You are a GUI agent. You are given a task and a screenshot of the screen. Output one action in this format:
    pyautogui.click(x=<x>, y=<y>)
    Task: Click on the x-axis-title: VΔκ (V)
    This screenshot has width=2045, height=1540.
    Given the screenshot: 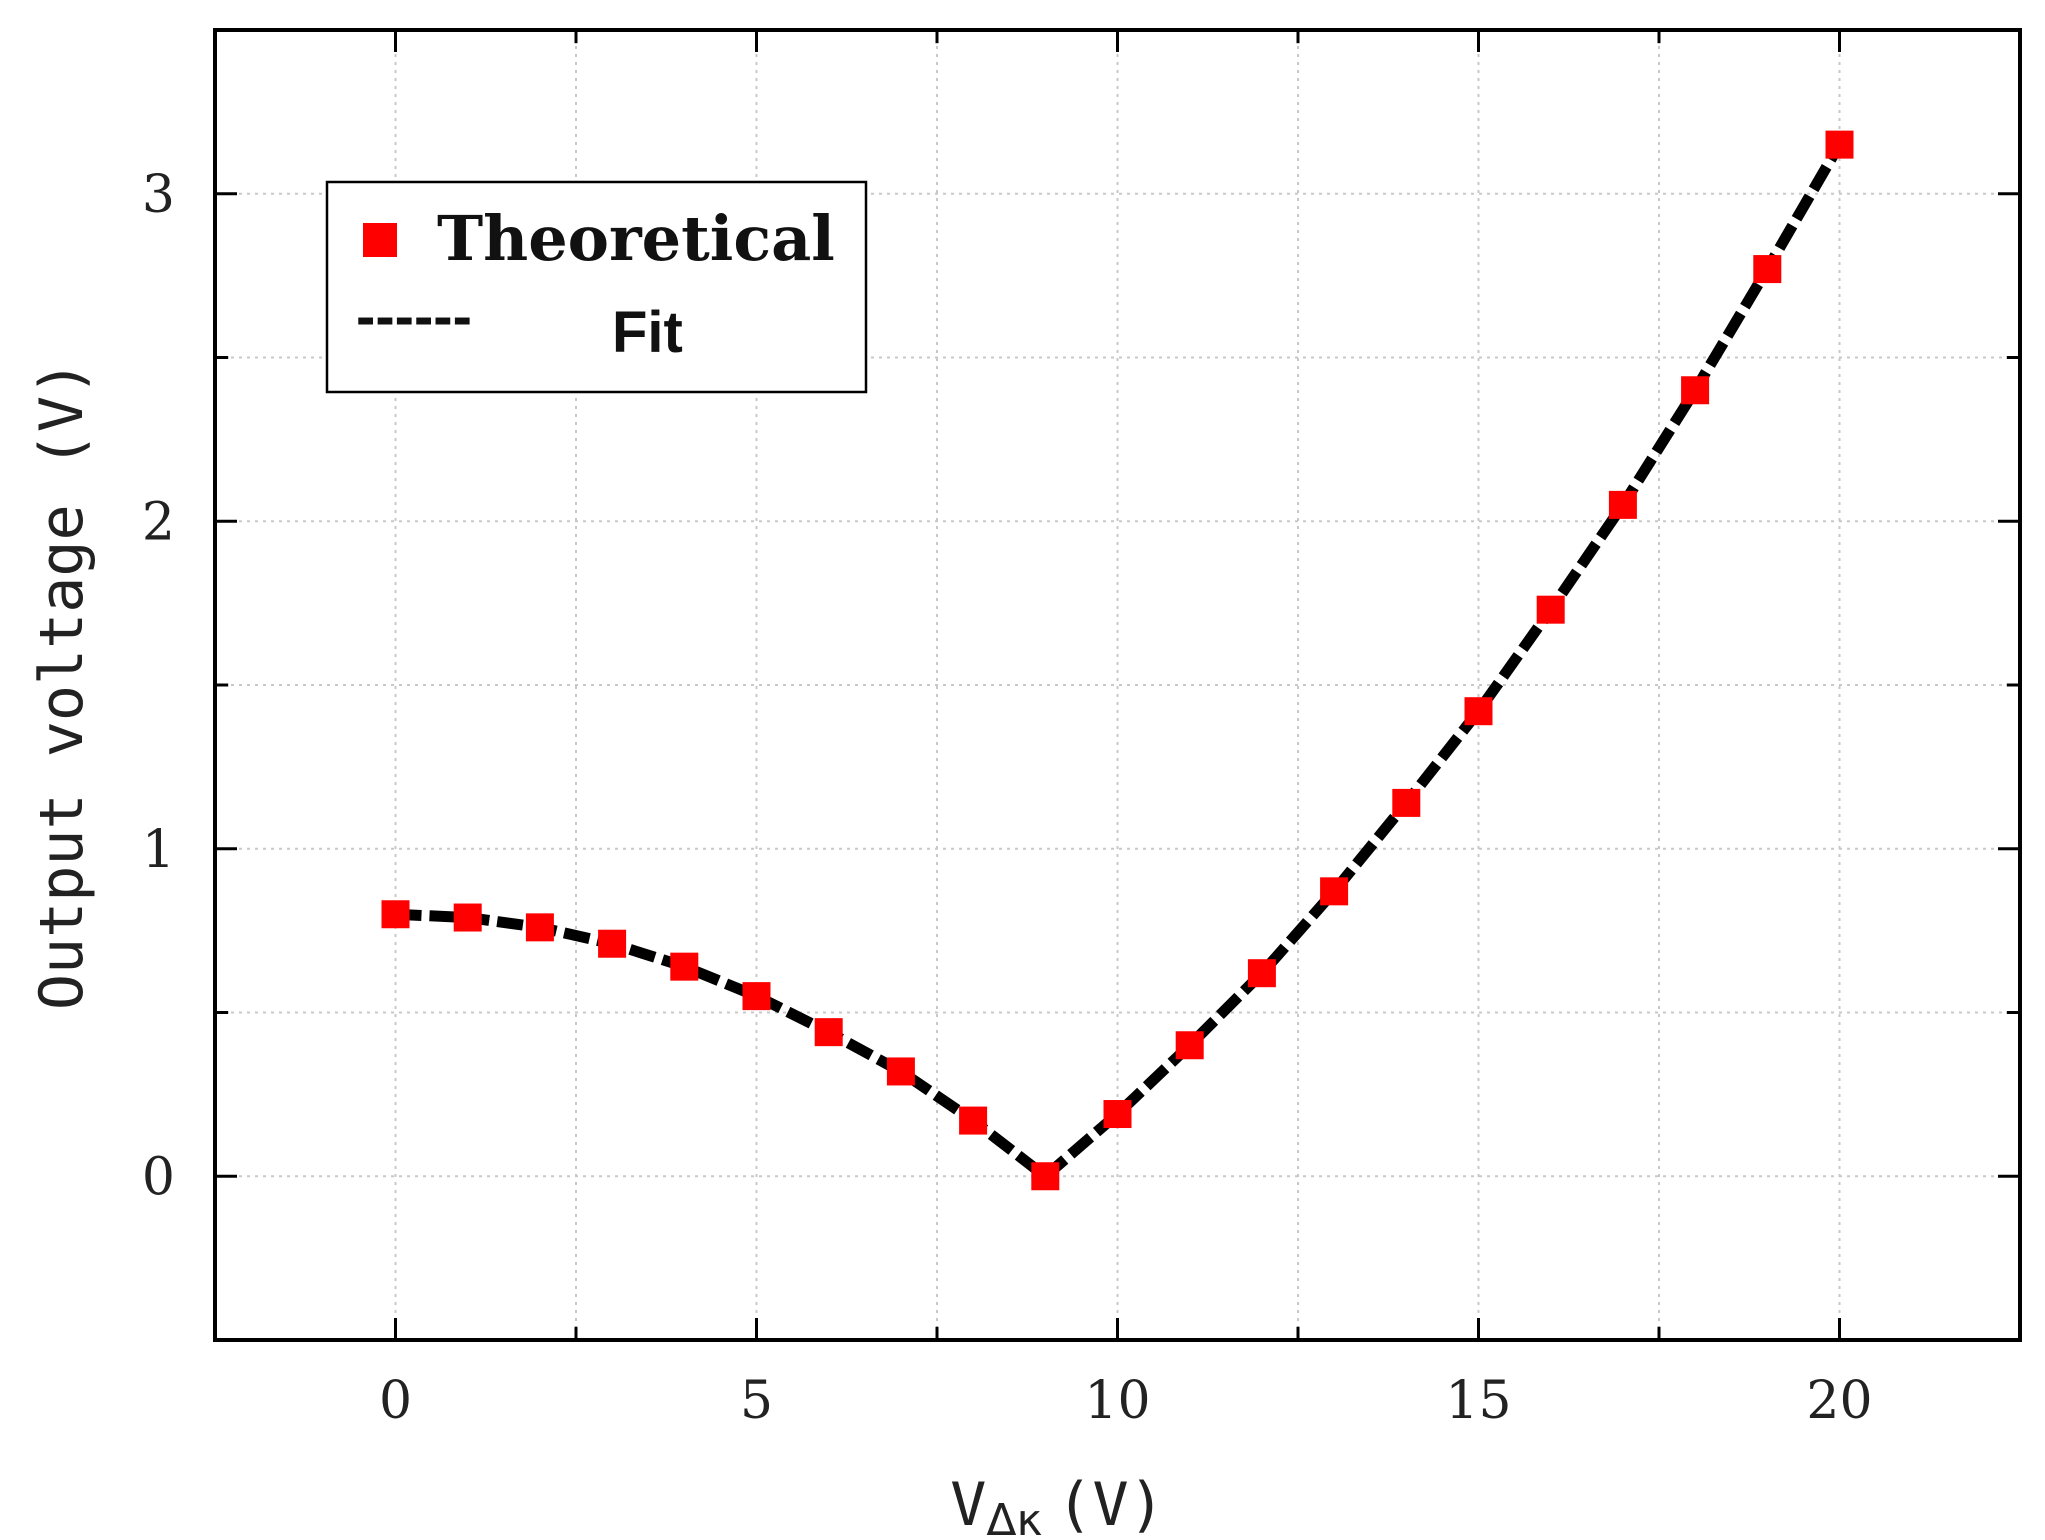 What is the action you would take?
    pyautogui.click(x=1057, y=1505)
    